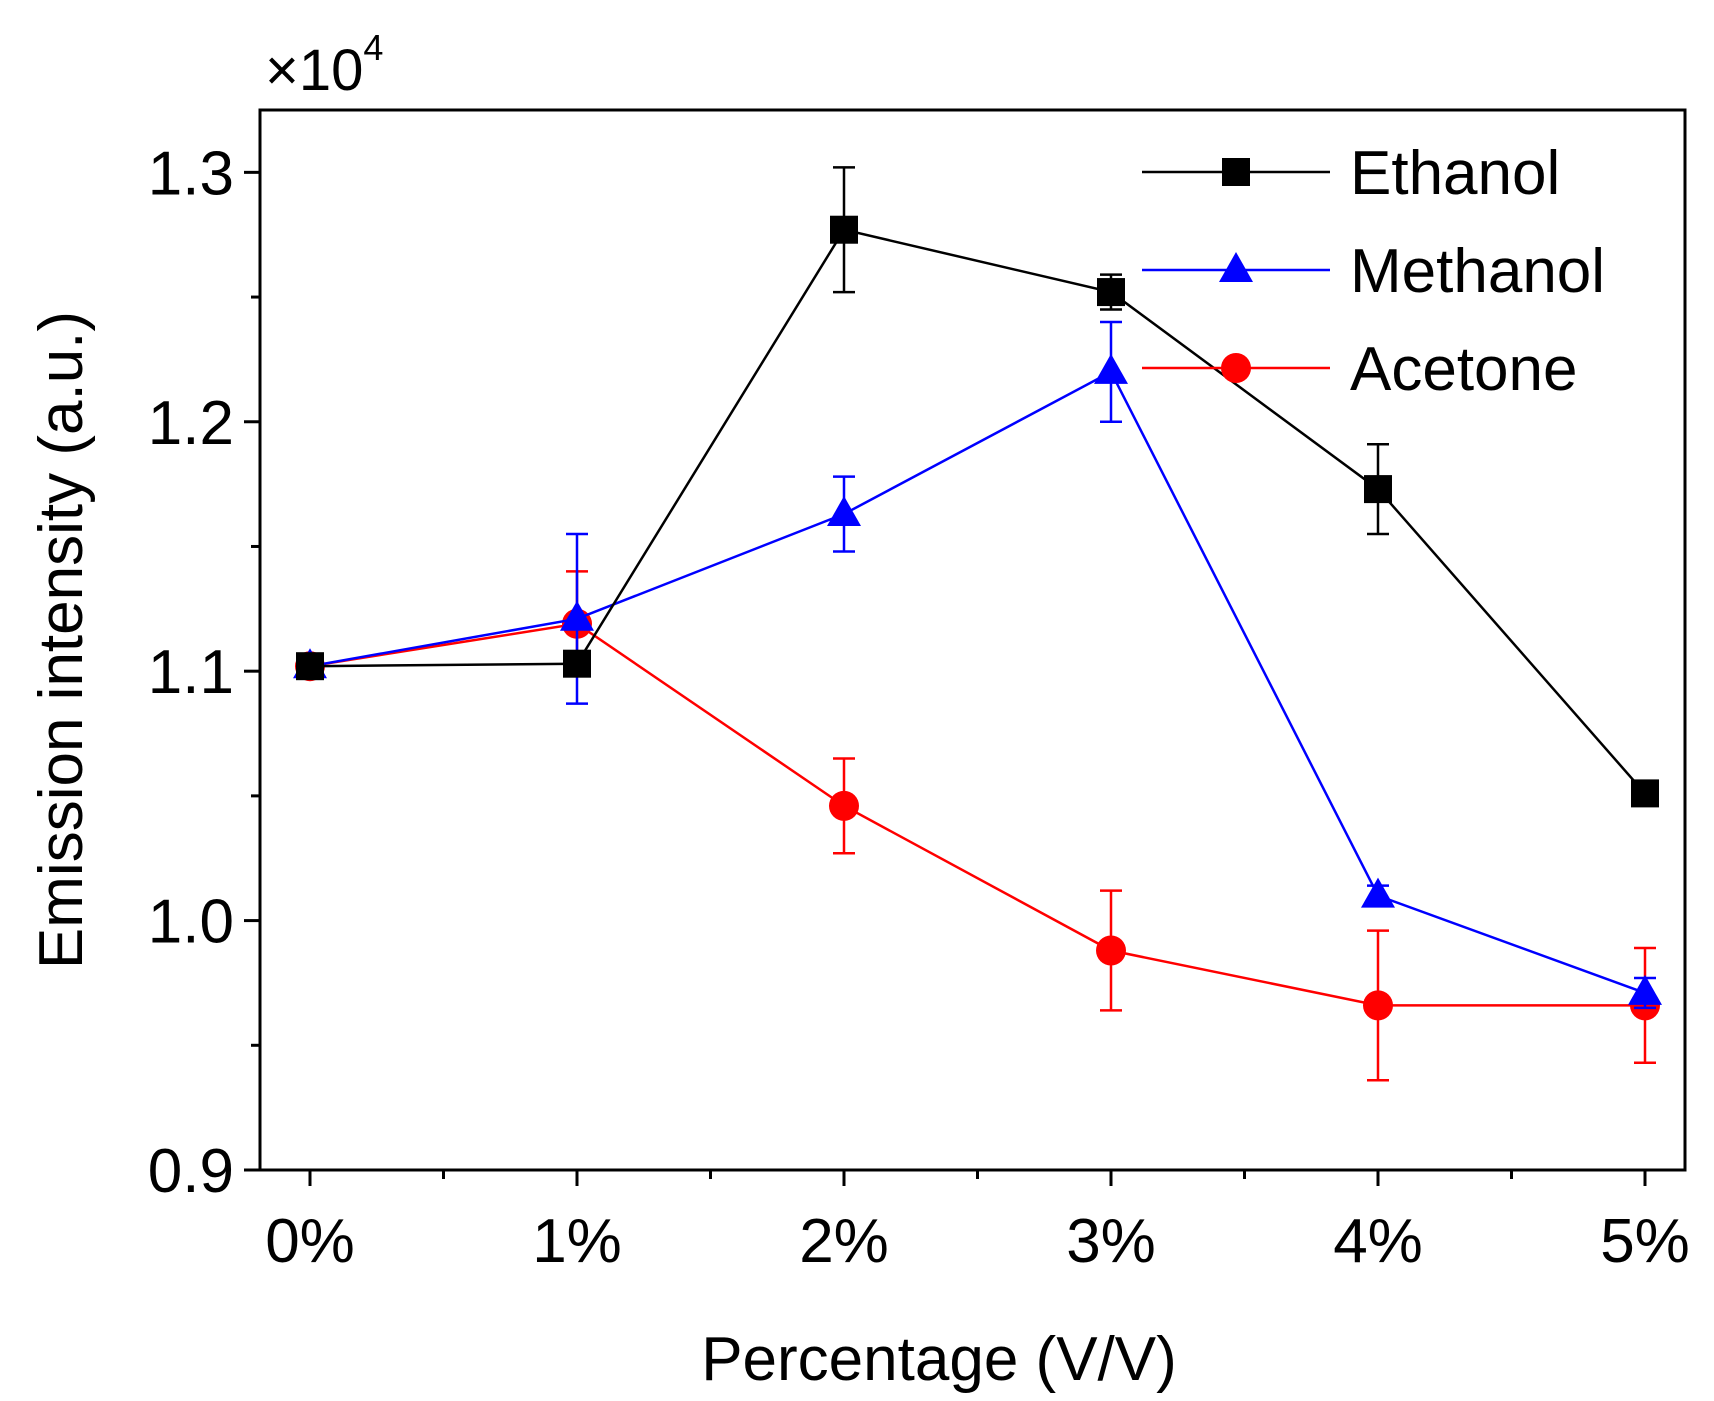 The height and width of the screenshot is (1401, 1714). Describe the element at coordinates (373, 47) in the screenshot. I see `y-multiplier-exponent: 4` at that location.